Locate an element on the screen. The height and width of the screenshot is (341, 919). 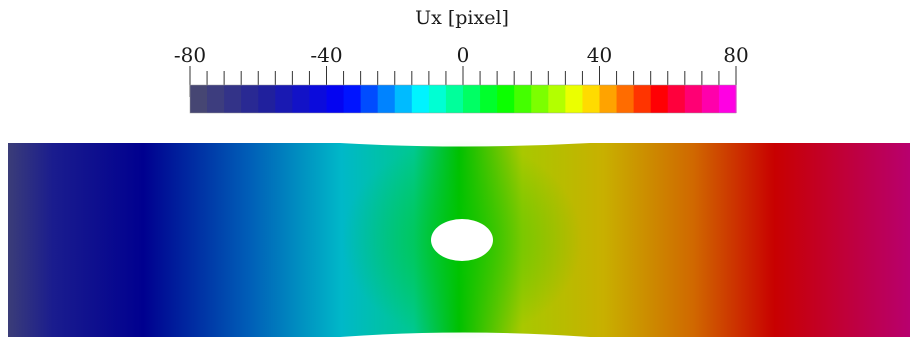
colorbar-tick-labels: -80 -40 0 40 80 is located at coordinates (461, 55).